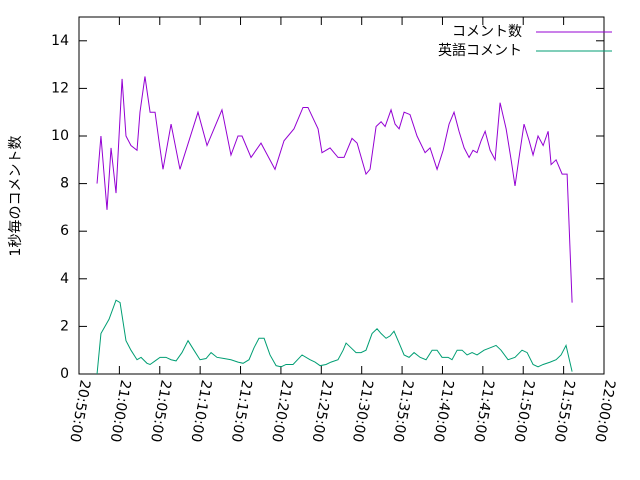  I want to click on y-tick-label: 10, so click(60, 136).